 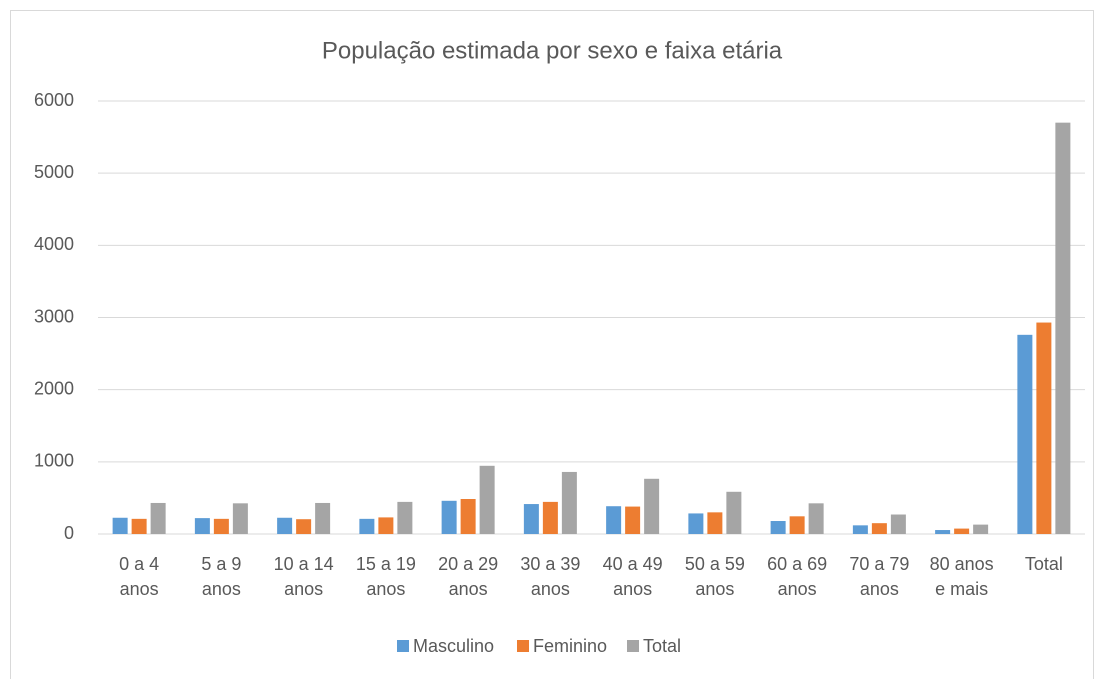 What do you see at coordinates (303, 576) in the screenshot?
I see `x-tick-label: 10 a 14 anos` at bounding box center [303, 576].